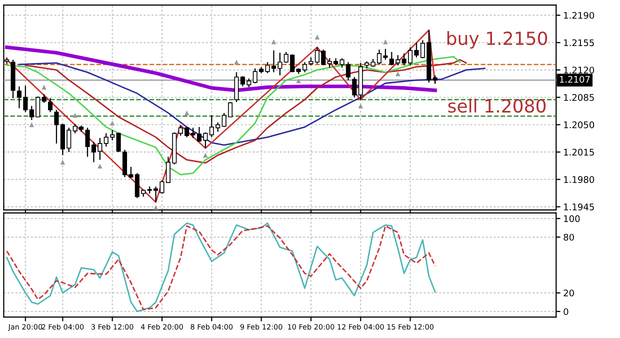 This screenshot has width=620, height=338. What do you see at coordinates (579, 124) in the screenshot?
I see `y-tick-label: 1.2050` at bounding box center [579, 124].